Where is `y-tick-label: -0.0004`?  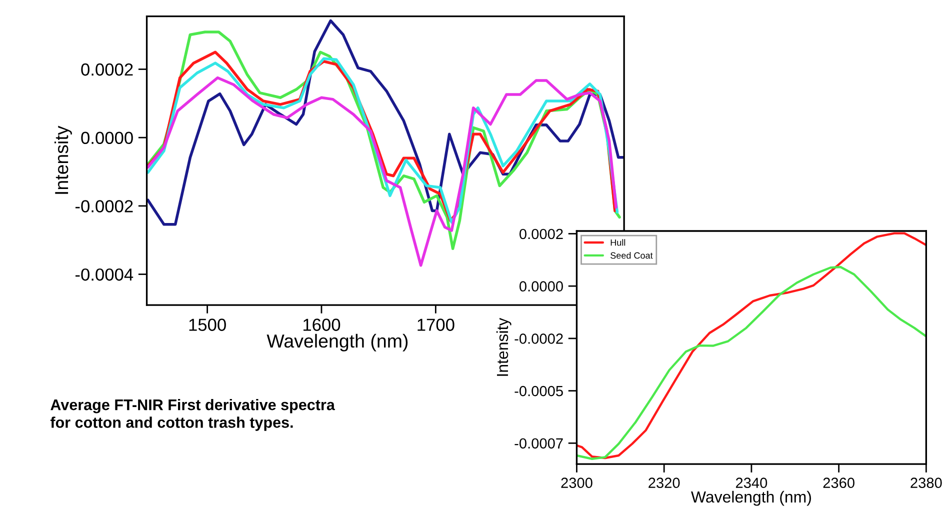 y-tick-label: -0.0004 is located at coordinates (104, 274).